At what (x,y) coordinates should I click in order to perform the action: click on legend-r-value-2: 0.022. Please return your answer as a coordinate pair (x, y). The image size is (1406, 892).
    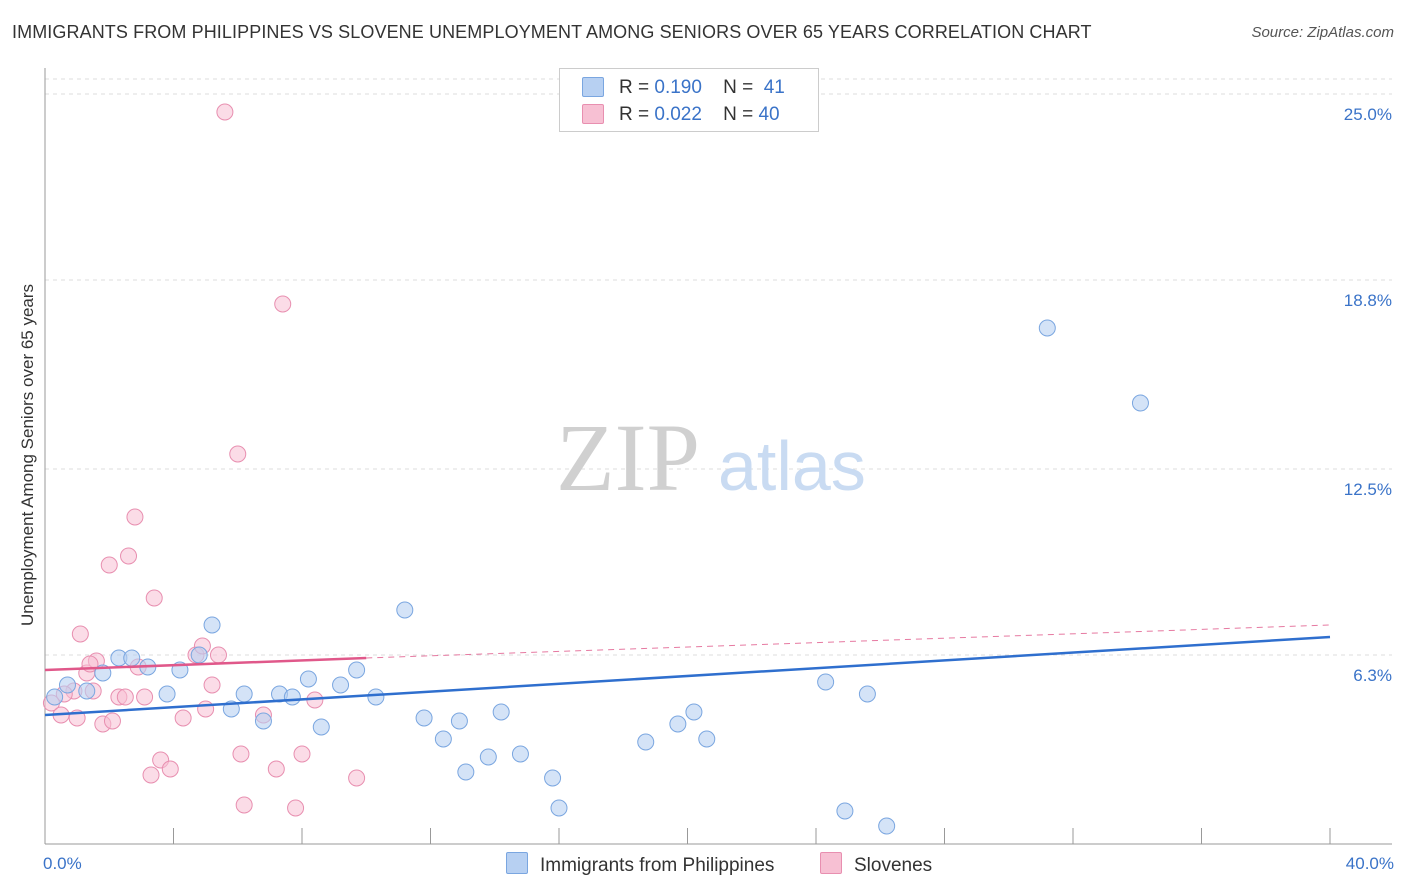
    Looking at the image, I should click on (678, 114).